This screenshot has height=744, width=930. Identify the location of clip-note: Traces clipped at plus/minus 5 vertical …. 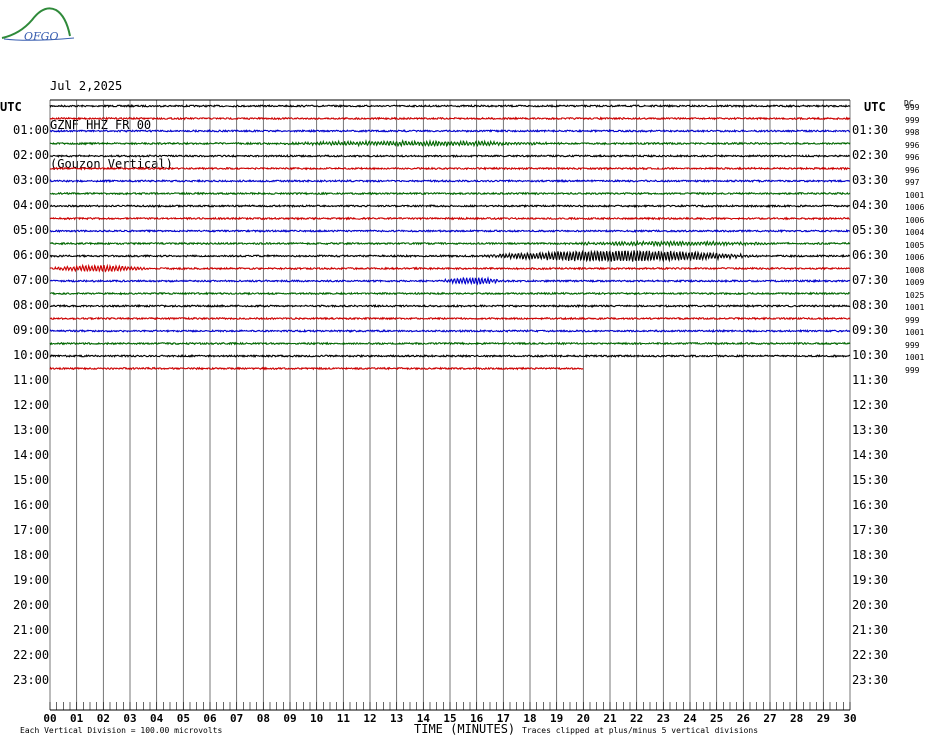
(640, 730).